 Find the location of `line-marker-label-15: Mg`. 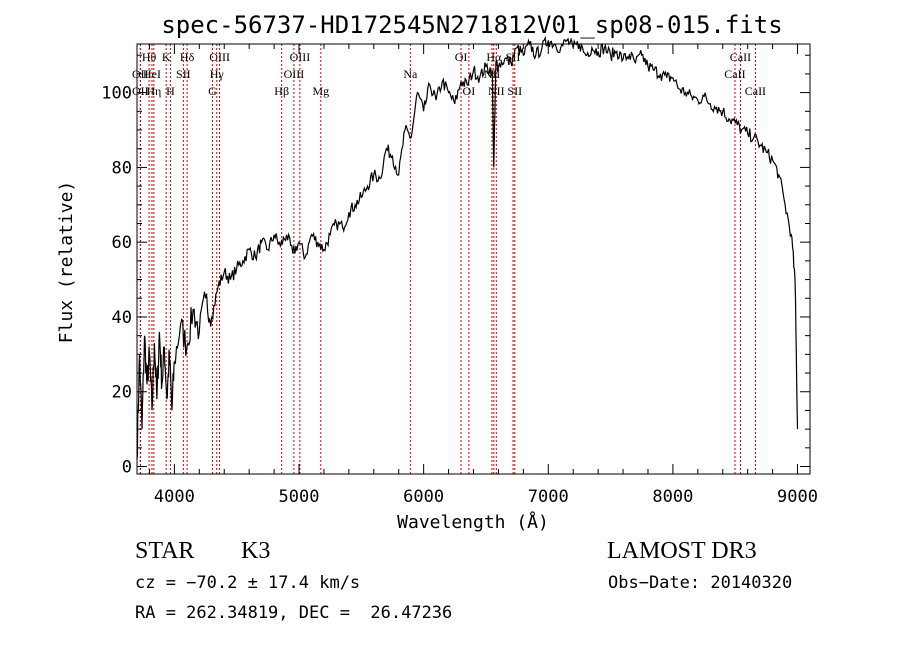

line-marker-label-15: Mg is located at coordinates (320, 91).